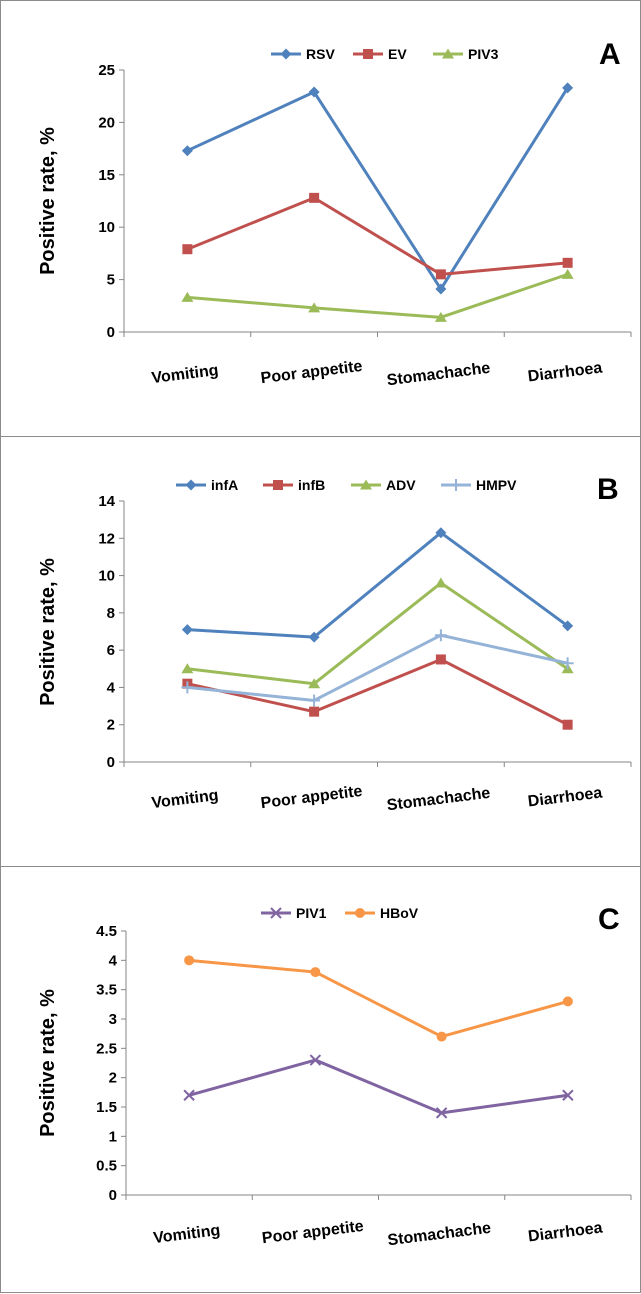 Image resolution: width=641 pixels, height=1294 pixels. I want to click on chart-b-y-tick-label: 12, so click(106, 538).